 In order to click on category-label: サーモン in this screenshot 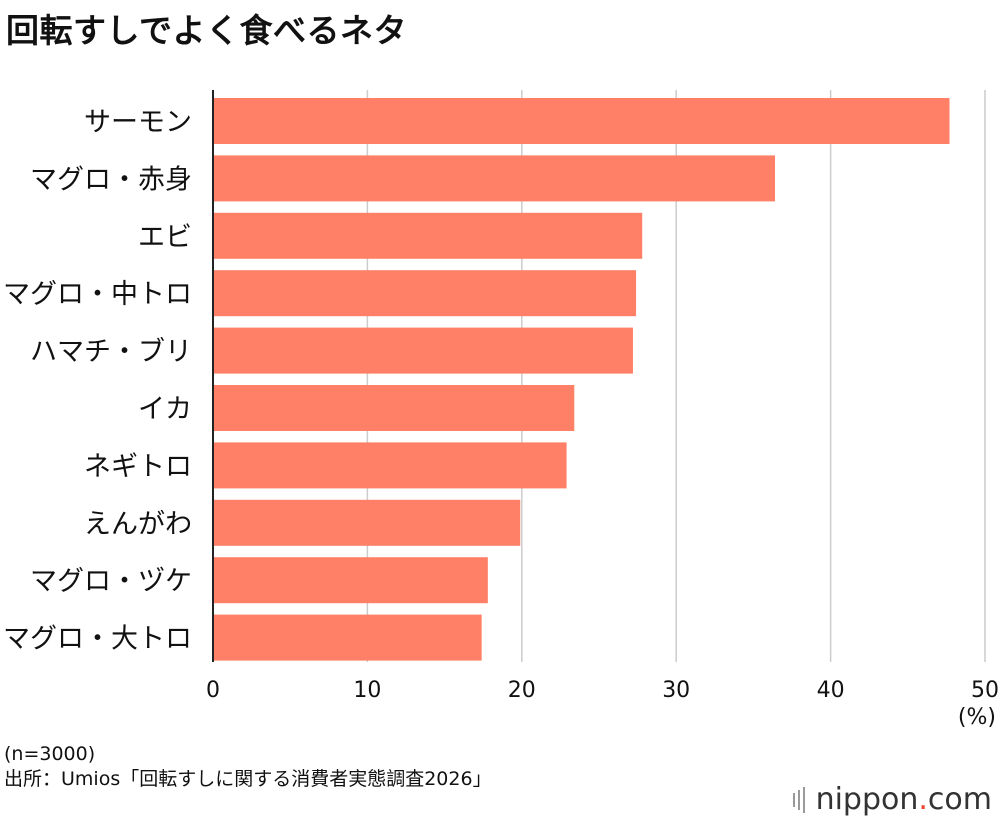, I will do `click(138, 122)`.